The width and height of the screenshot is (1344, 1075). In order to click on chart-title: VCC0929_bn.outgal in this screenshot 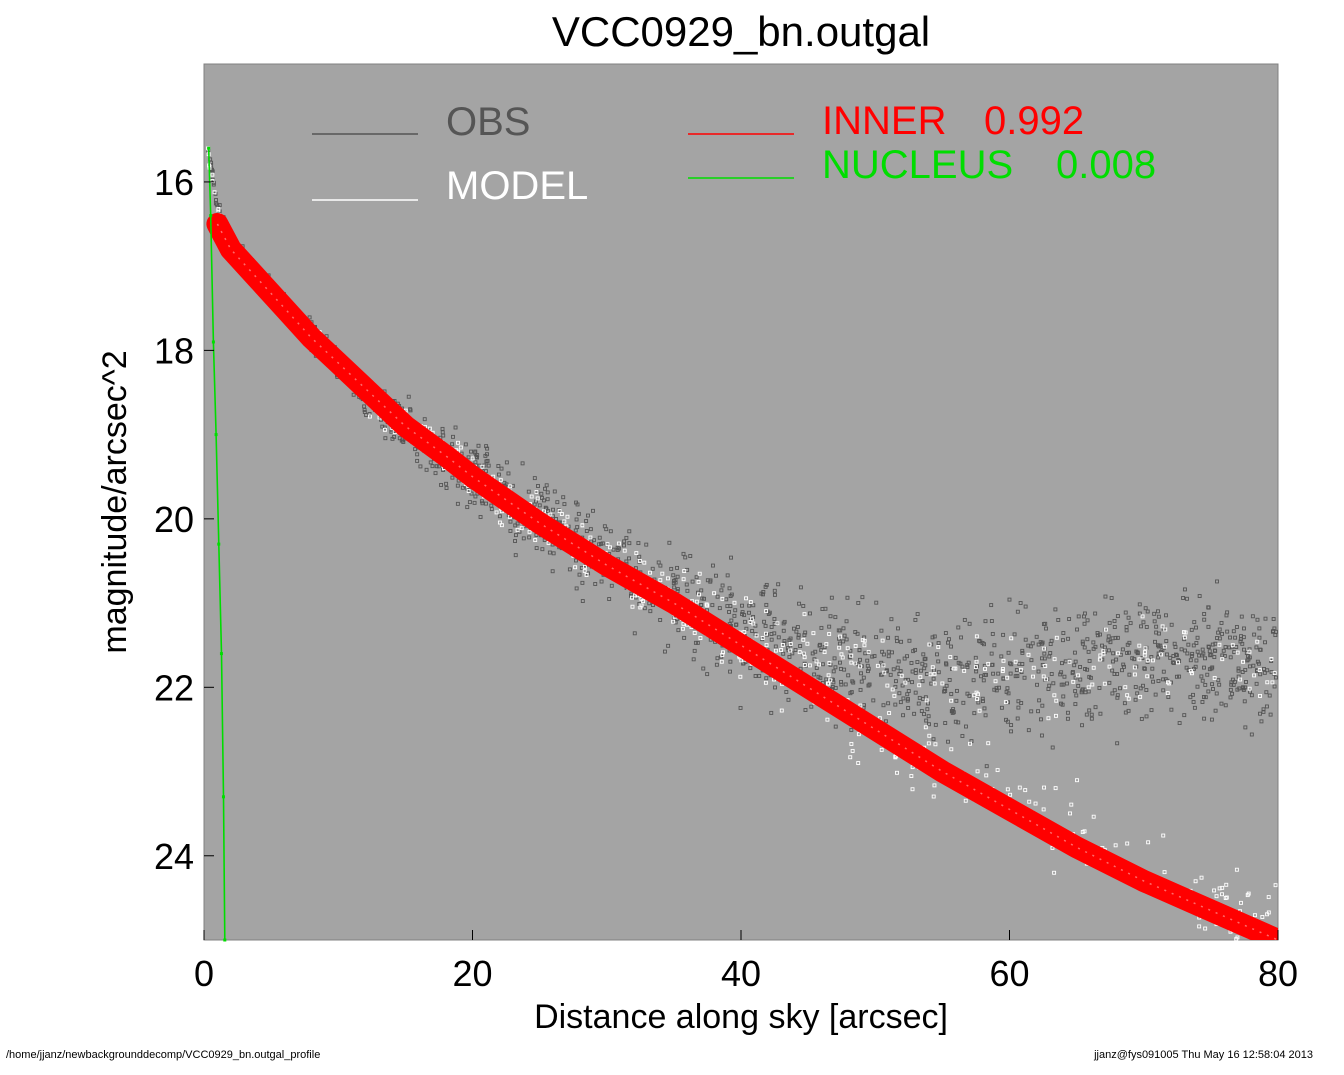, I will do `click(741, 31)`.